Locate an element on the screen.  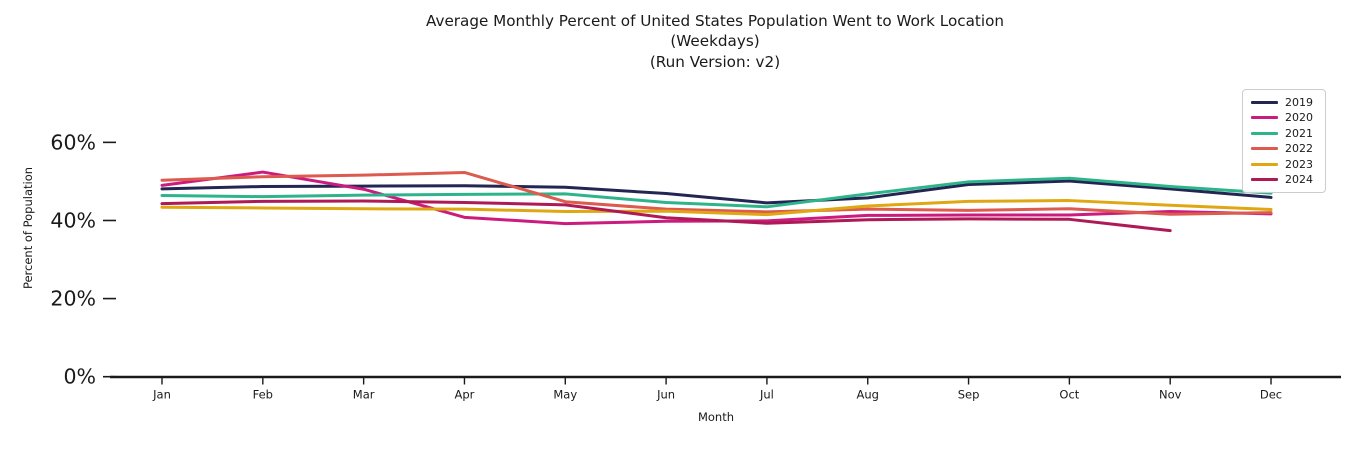
title-line-2: (Weekdays) is located at coordinates (714, 41).